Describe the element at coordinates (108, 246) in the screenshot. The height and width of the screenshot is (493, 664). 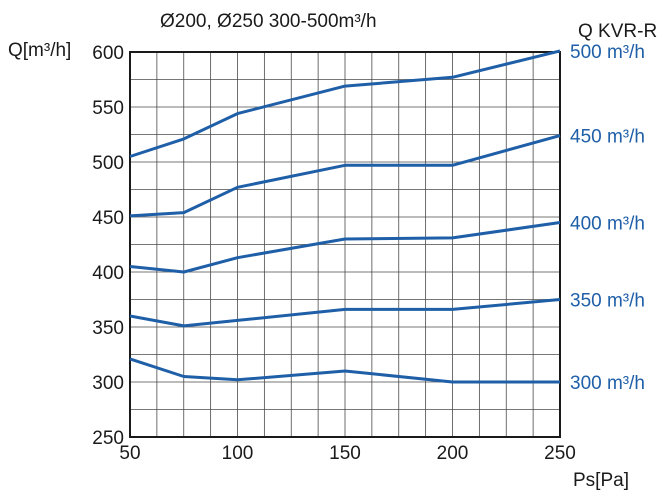
I see `y-tick-labels: 250 300 350 400 450 500 550 600` at that location.